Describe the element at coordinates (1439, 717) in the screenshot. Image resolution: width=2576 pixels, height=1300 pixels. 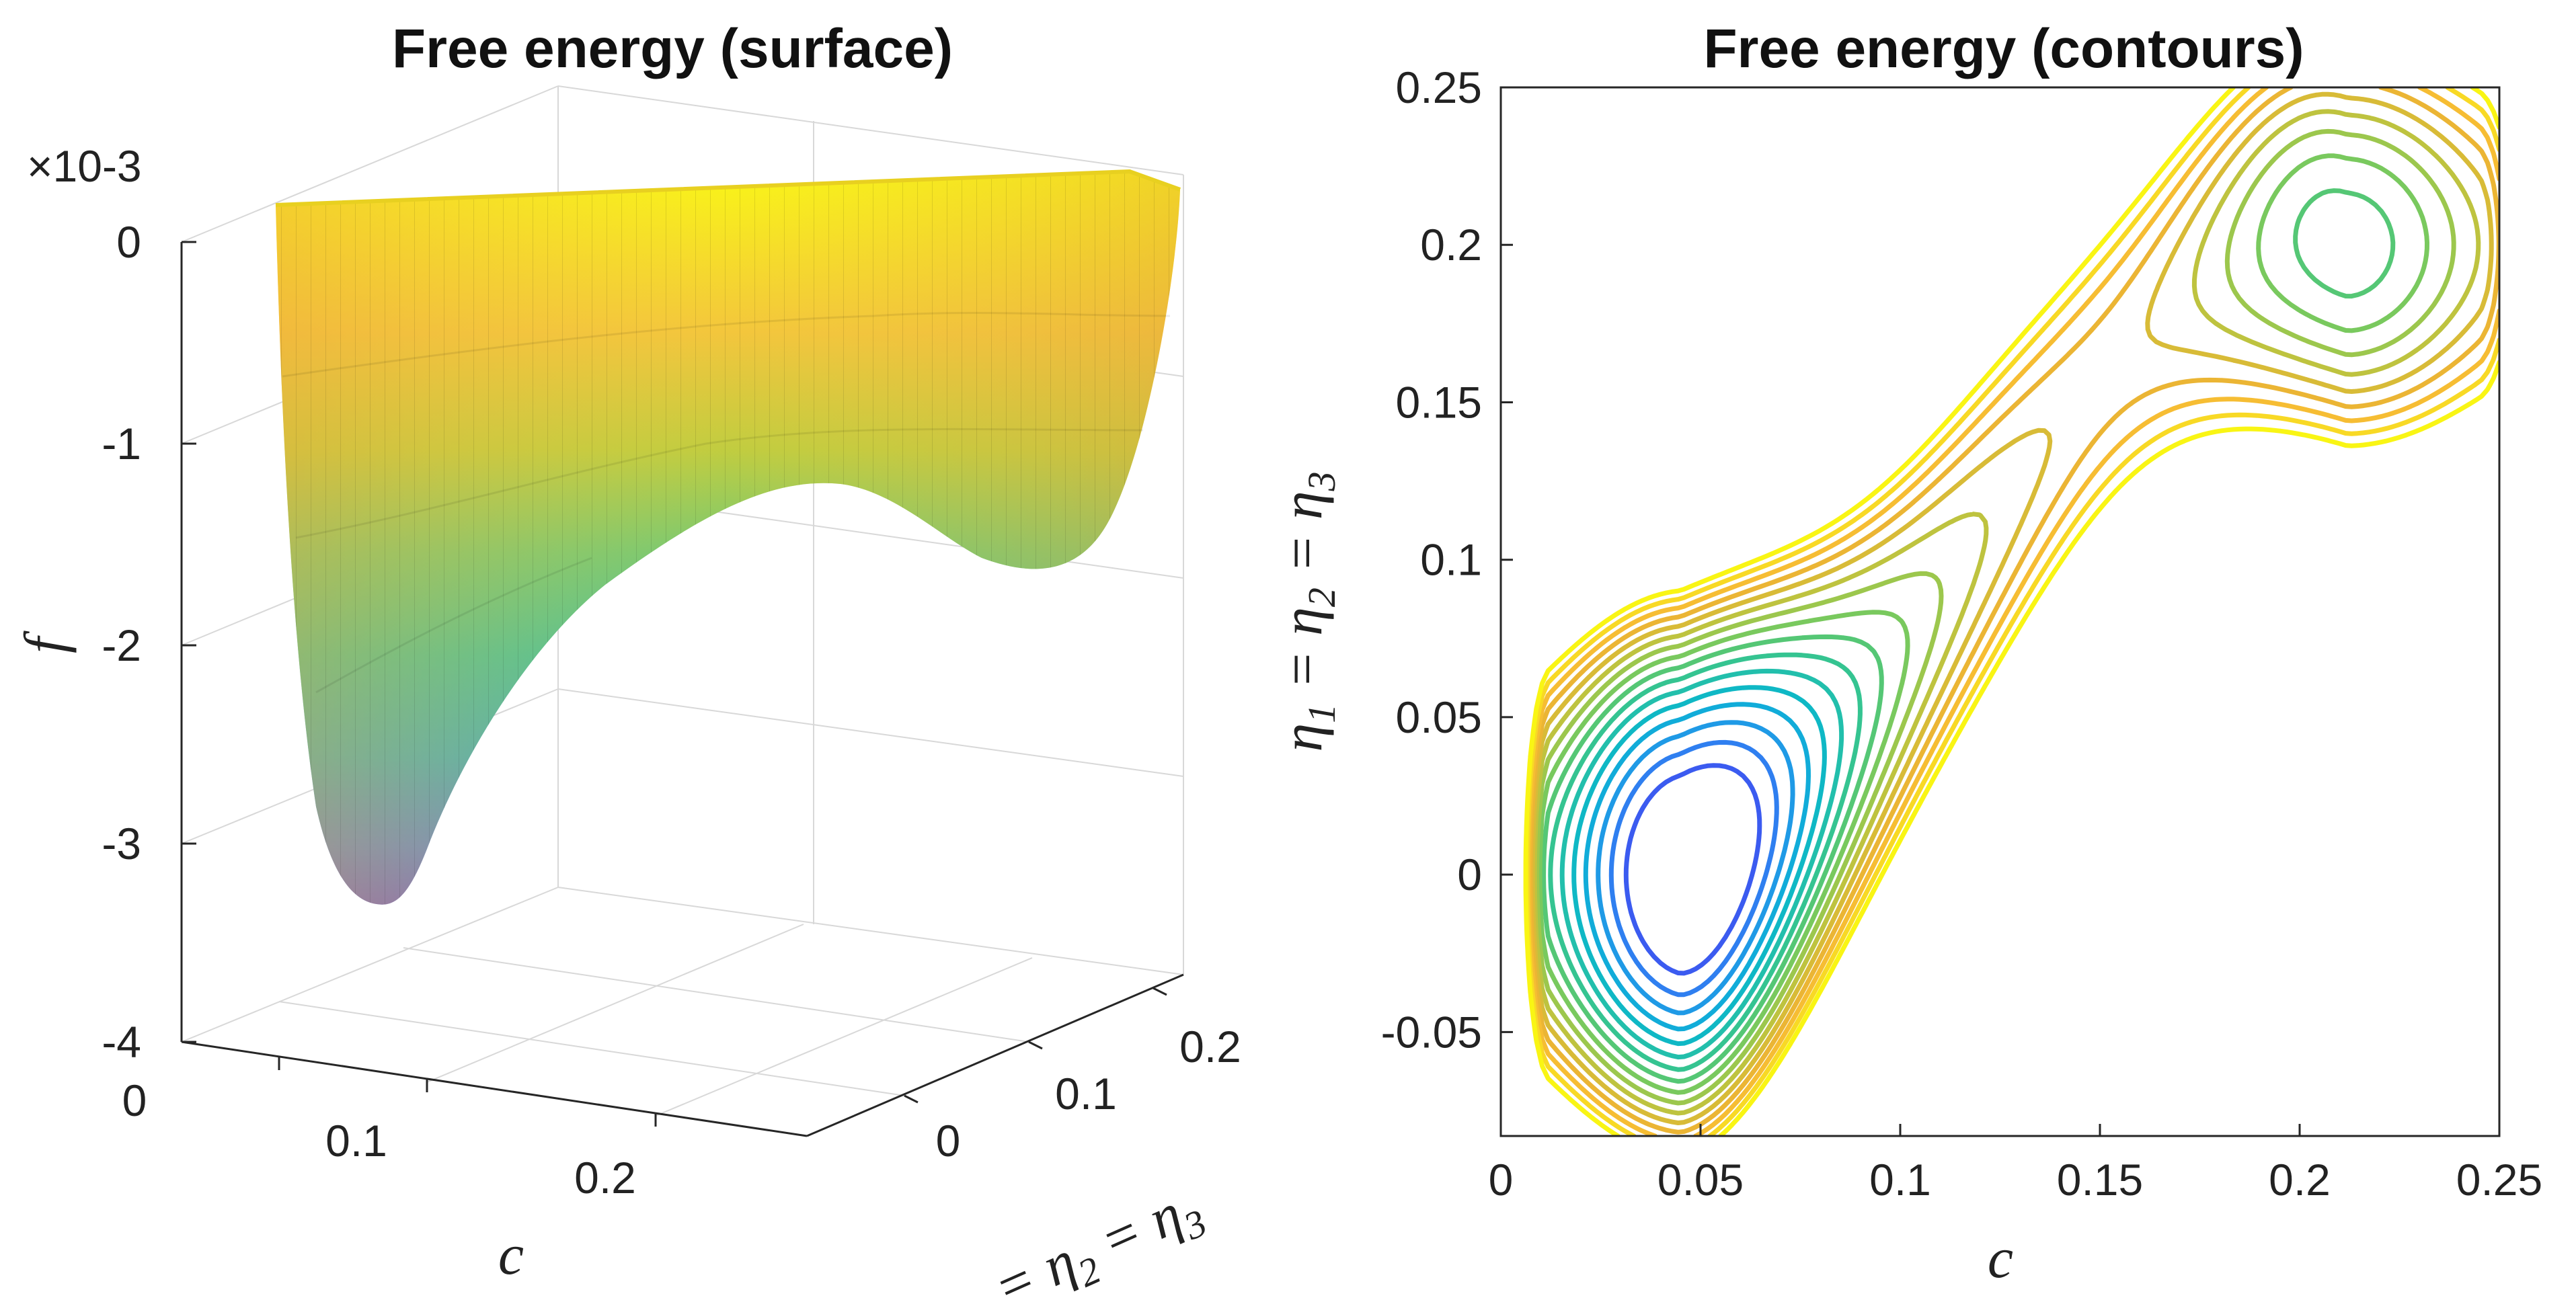
I see `contour-ytick: 0.05` at that location.